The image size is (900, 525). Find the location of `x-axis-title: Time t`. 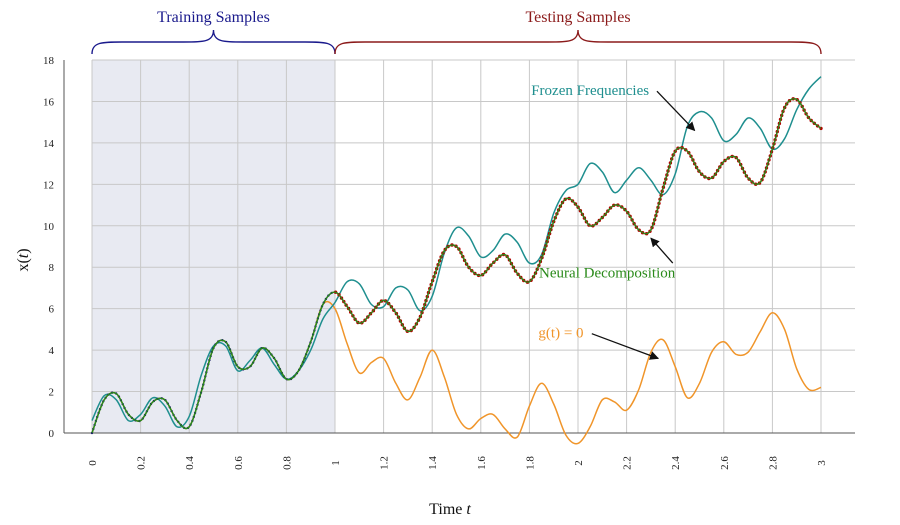

x-axis-title: Time t is located at coordinates (450, 509).